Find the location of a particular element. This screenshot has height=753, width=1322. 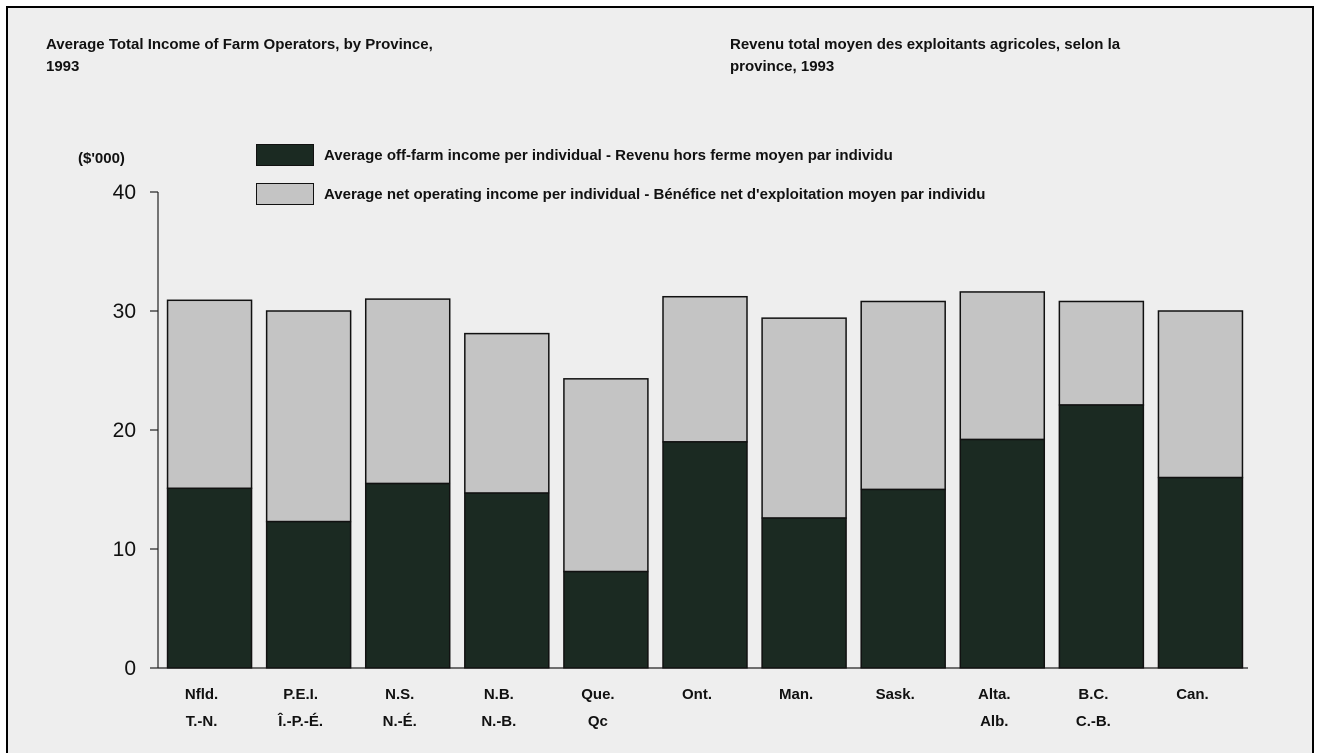

x-tick-label: Ont. is located at coordinates (697, 694).